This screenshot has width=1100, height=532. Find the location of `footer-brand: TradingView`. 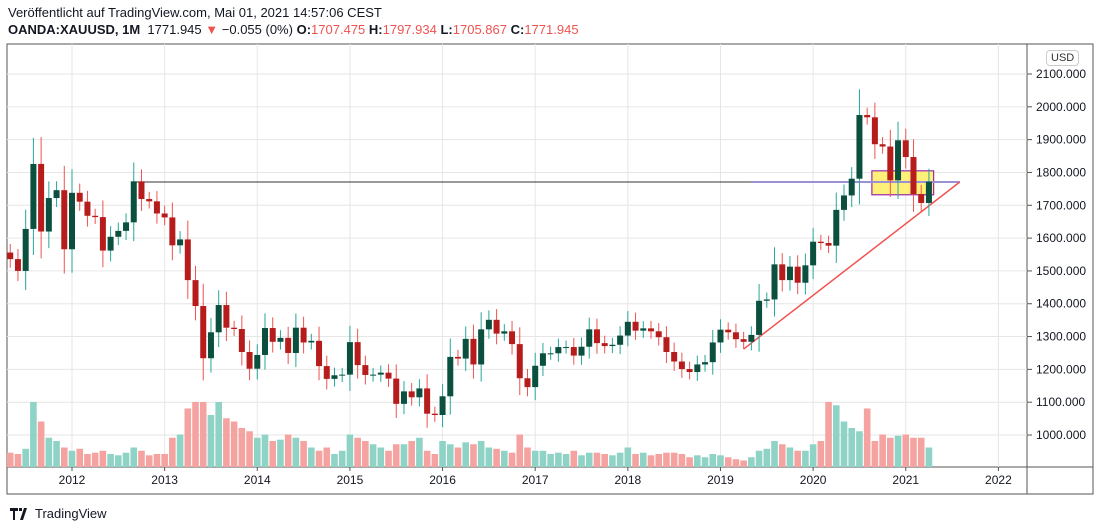

footer-brand: TradingView is located at coordinates (58, 513).